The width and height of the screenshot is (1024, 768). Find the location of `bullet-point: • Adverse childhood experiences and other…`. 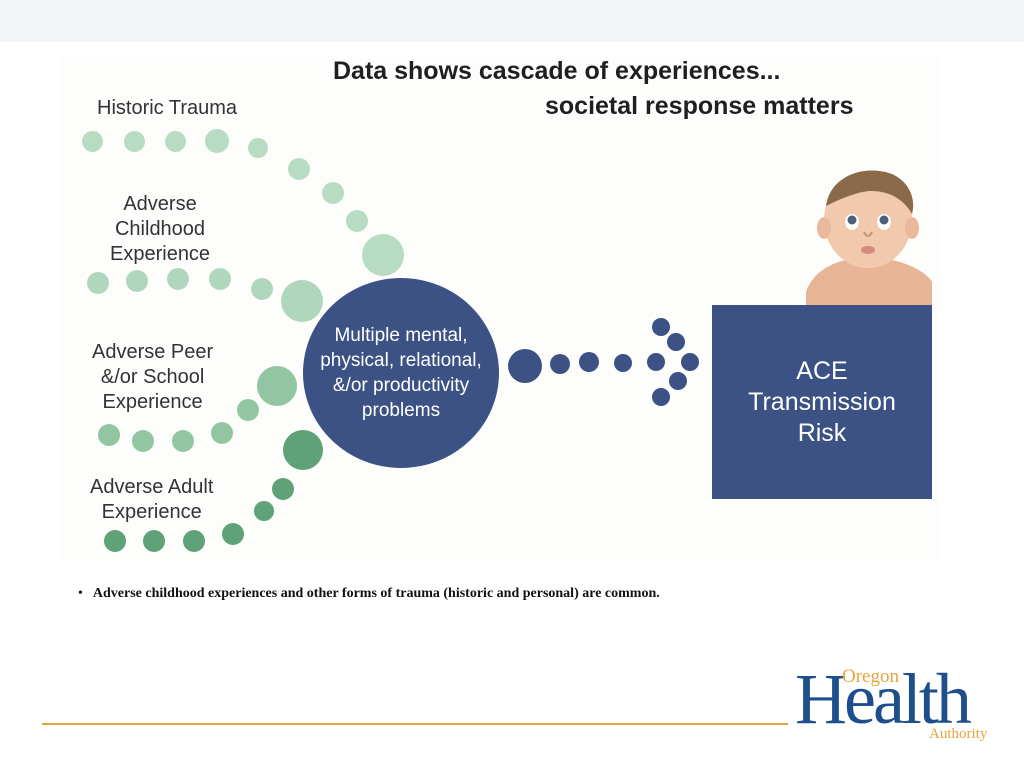

bullet-point: • Adverse childhood experiences and other… is located at coordinates (369, 594).